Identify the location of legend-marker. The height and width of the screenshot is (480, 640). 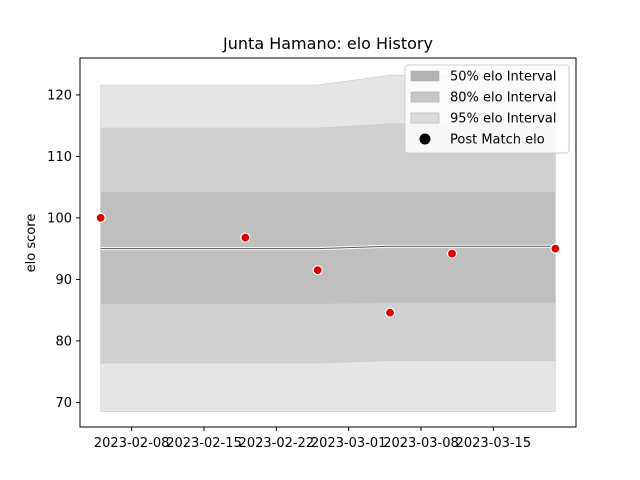
(425, 139).